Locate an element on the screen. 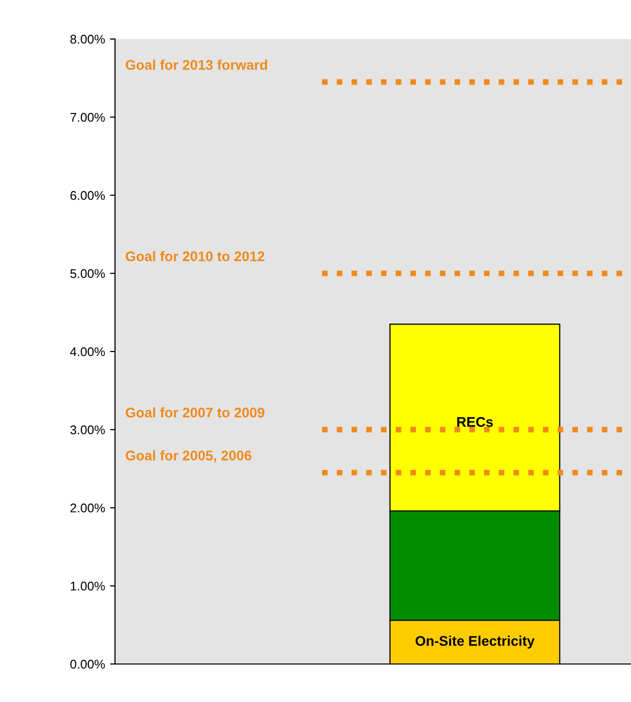  y-tick-label: 1.00% is located at coordinates (87, 586).